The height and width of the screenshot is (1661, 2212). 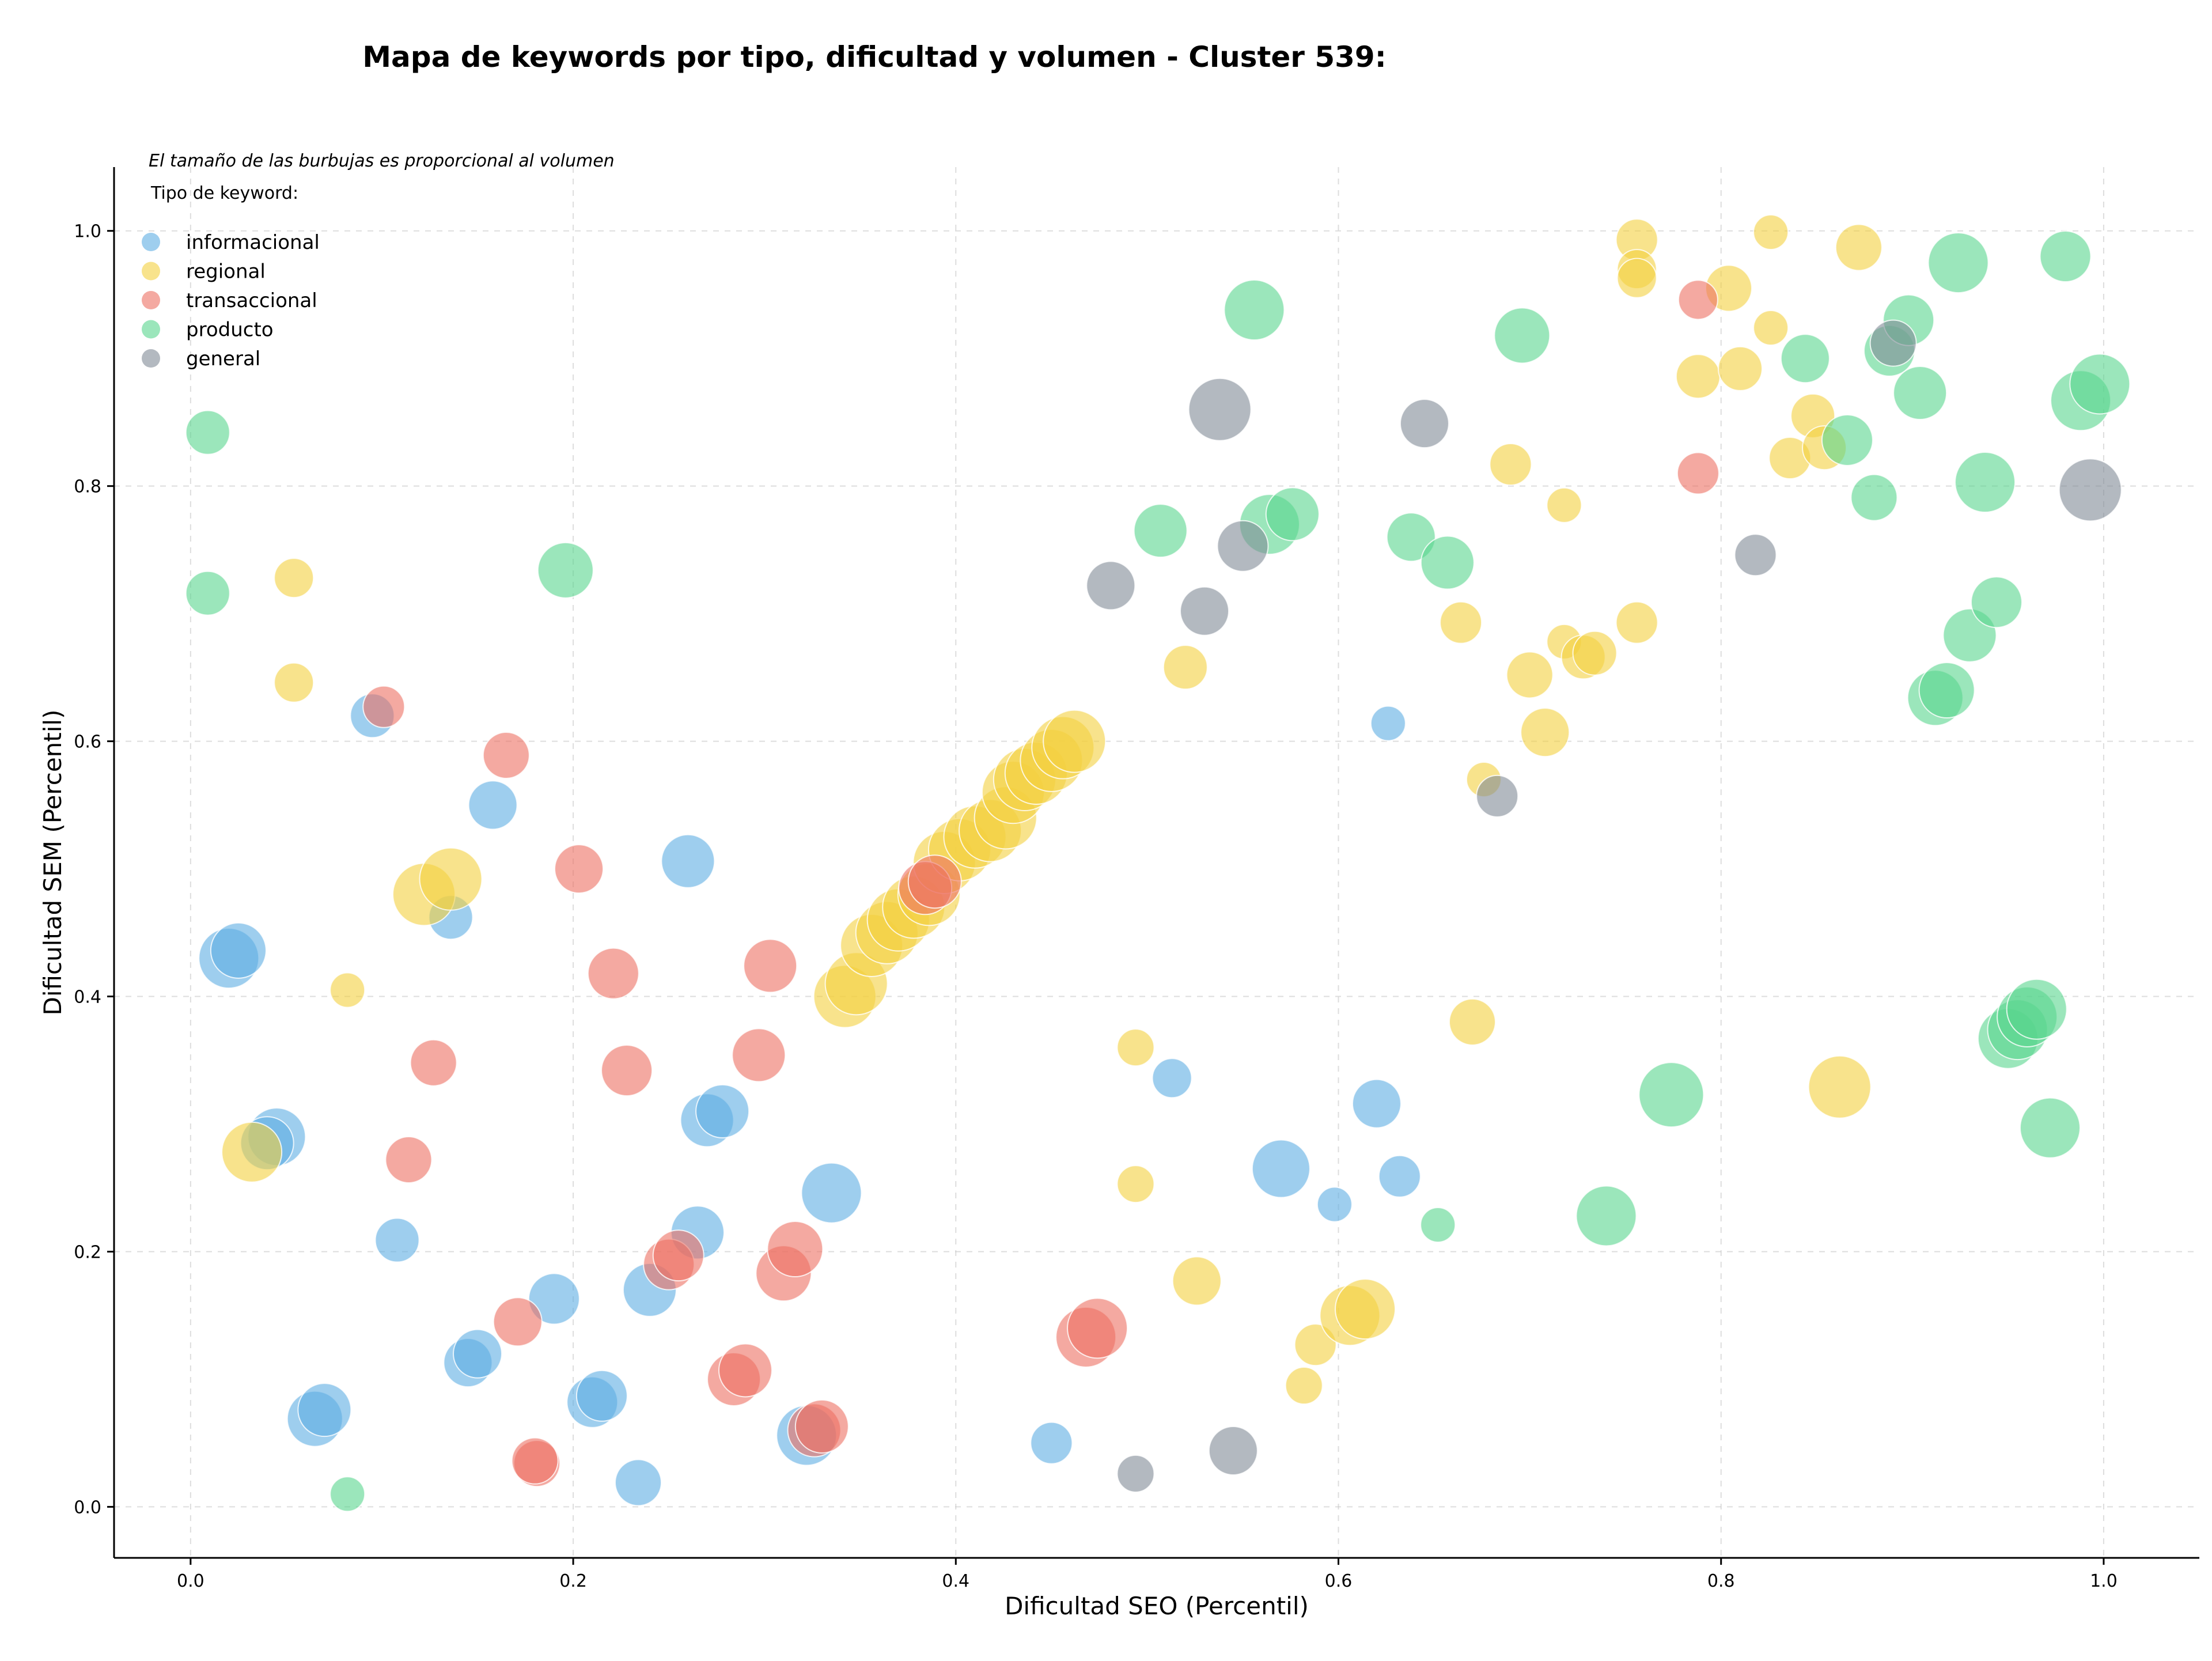 What do you see at coordinates (87, 1507) in the screenshot?
I see `y-tick-label: 0.0` at bounding box center [87, 1507].